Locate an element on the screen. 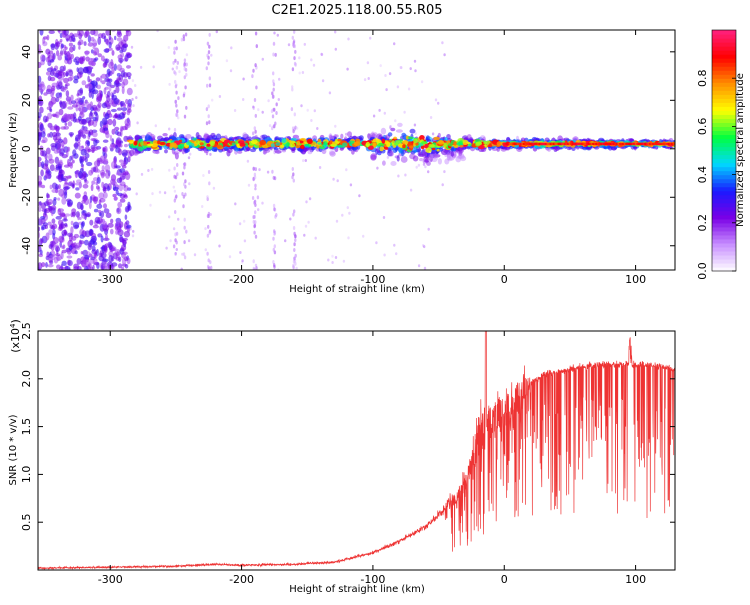  snr-multiplier: (x104) is located at coordinates (15, 336).